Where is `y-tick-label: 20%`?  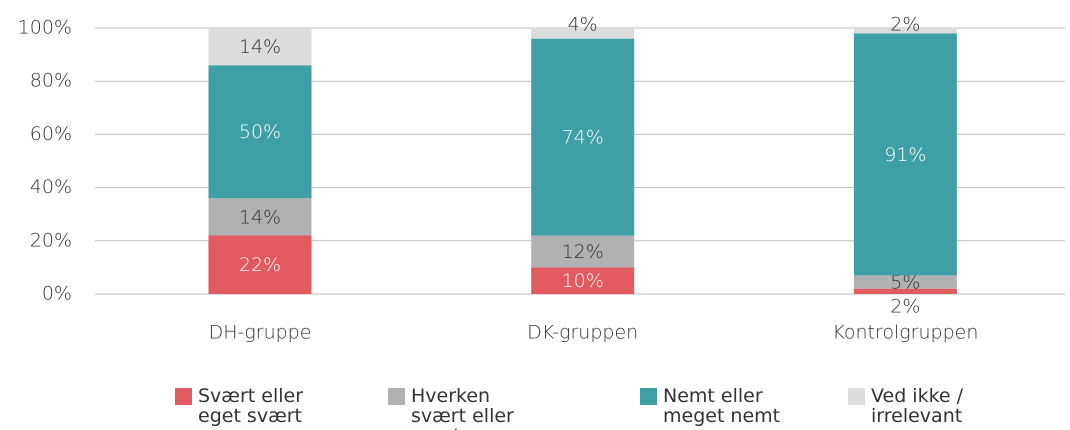
y-tick-label: 20% is located at coordinates (51, 240).